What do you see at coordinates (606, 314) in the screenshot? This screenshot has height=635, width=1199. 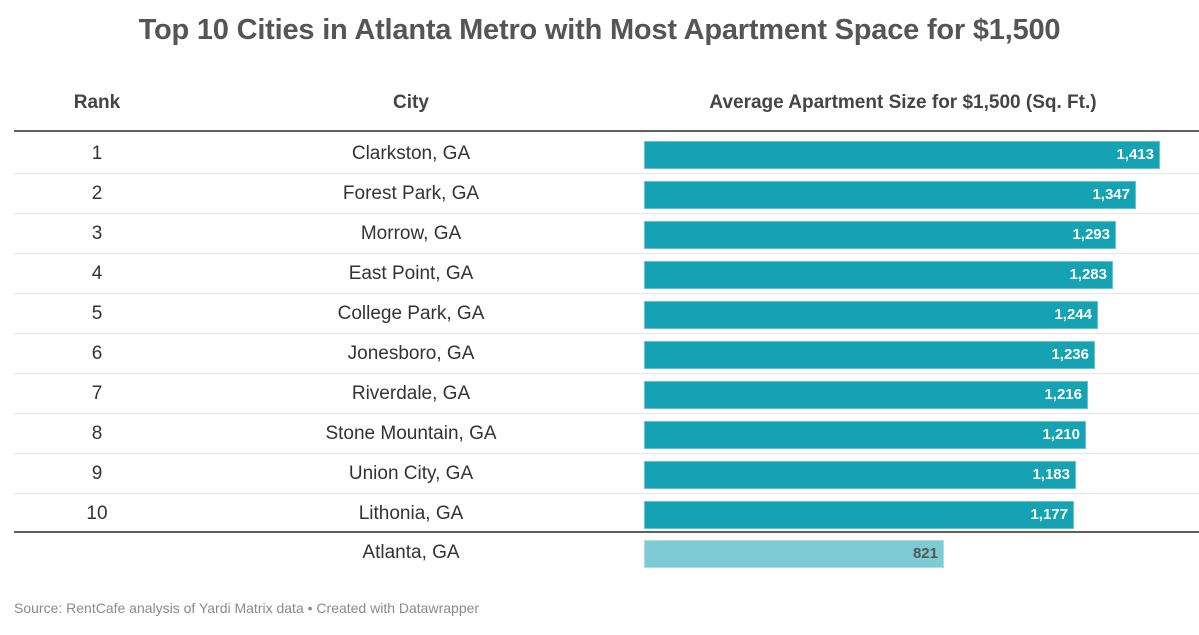 I see `table-row: 5 College Park, GA 1,244` at bounding box center [606, 314].